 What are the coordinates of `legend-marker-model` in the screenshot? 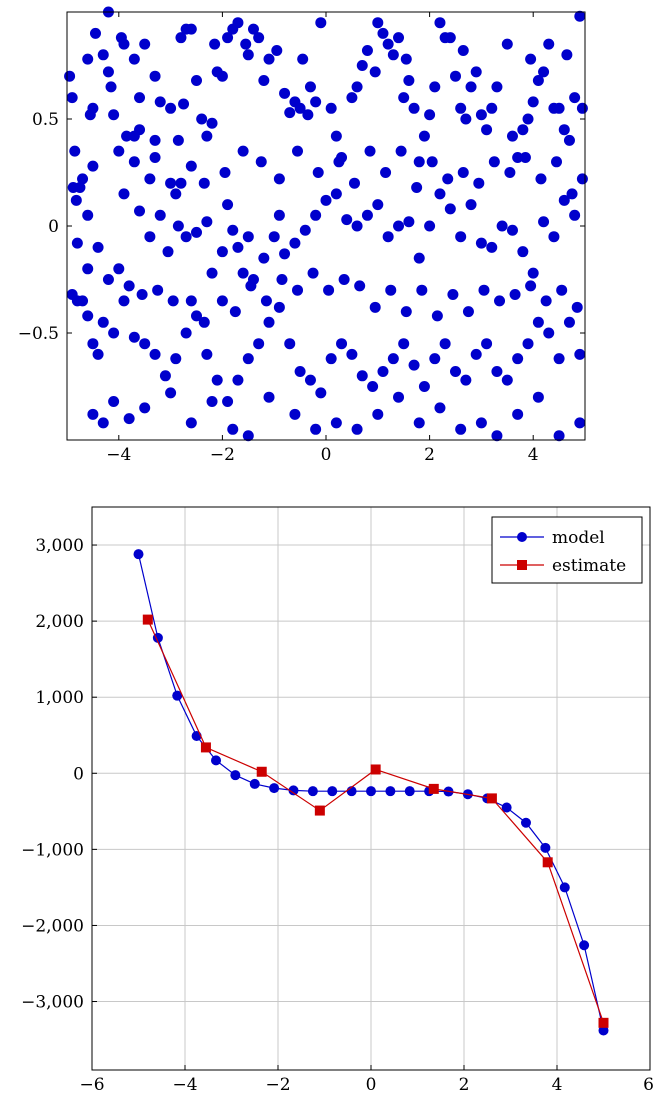 It's located at (522, 537).